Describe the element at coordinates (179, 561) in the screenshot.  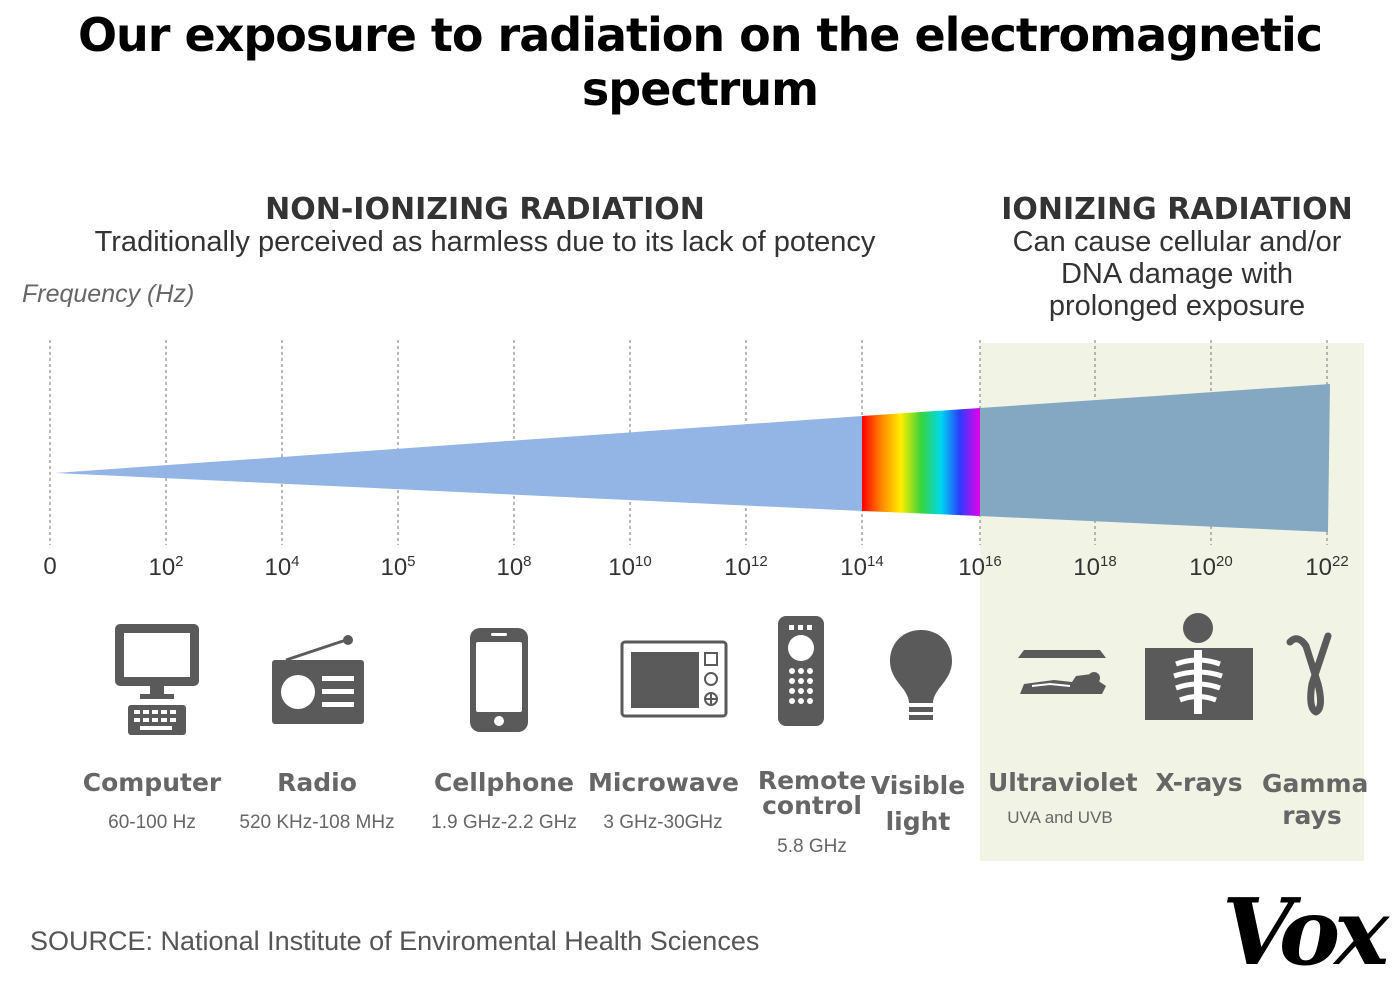
I see `tick-label-exponent: 2` at that location.